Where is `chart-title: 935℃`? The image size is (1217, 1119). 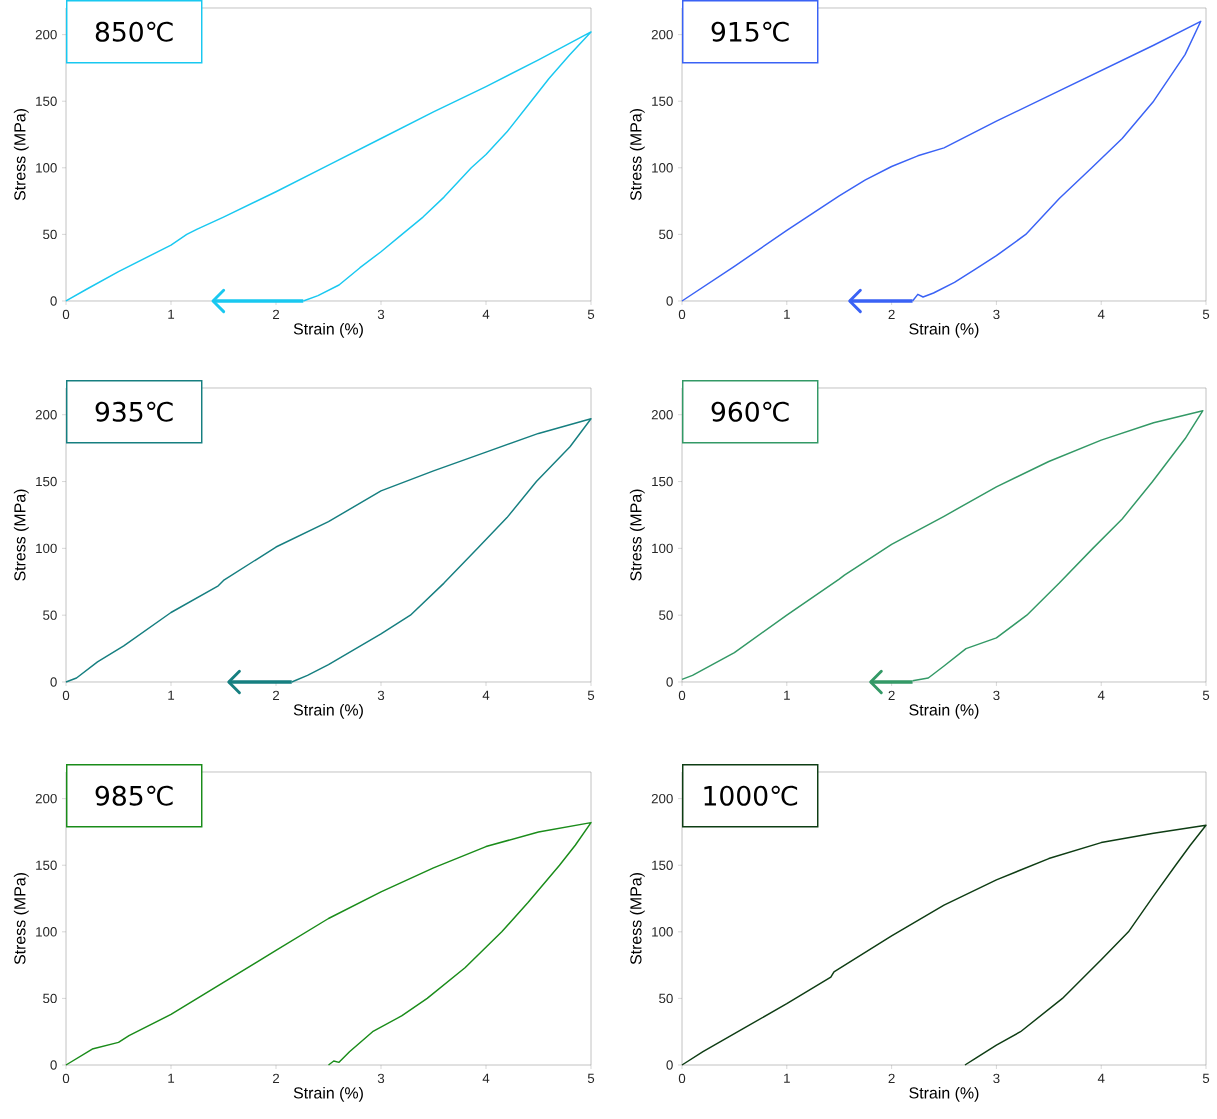
chart-title: 935℃ is located at coordinates (134, 411).